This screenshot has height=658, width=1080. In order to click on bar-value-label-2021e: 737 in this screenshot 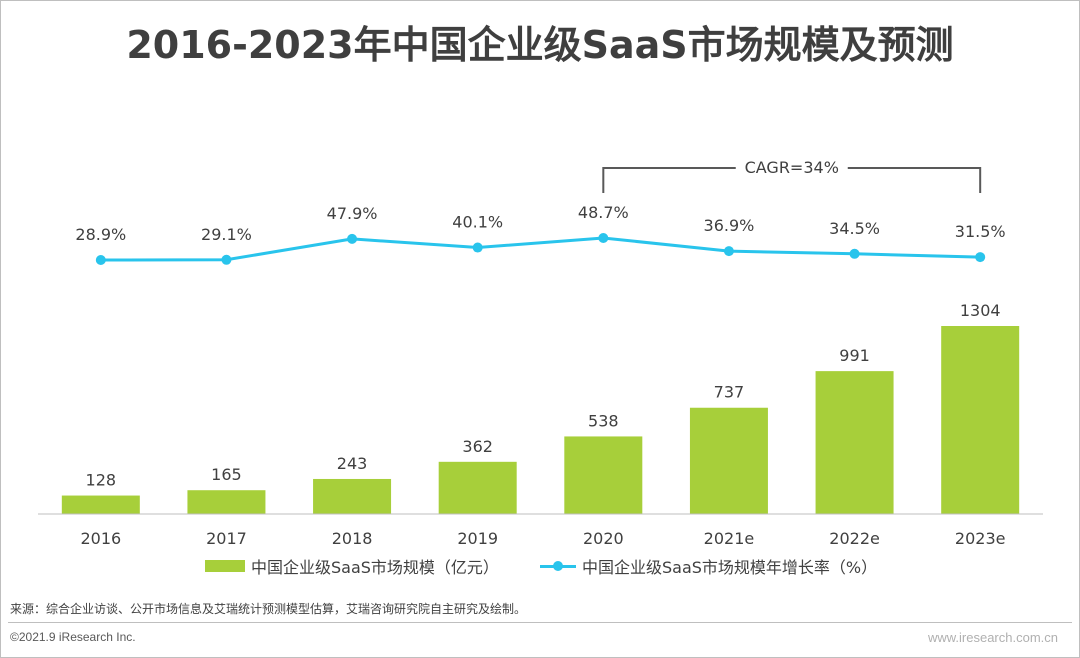, I will do `click(729, 392)`.